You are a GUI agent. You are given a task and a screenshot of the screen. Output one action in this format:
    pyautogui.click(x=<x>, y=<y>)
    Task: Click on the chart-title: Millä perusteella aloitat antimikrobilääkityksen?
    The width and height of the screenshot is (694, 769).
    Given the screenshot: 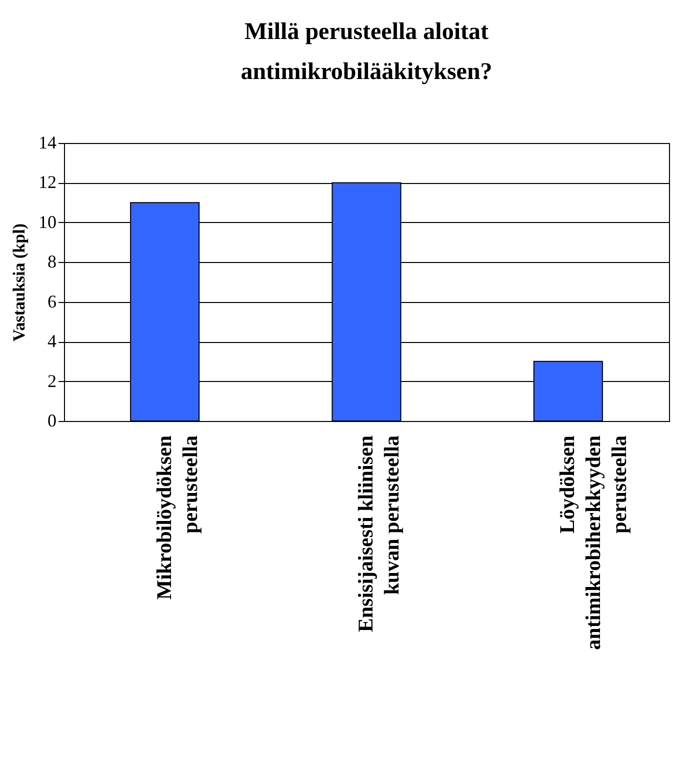 What is the action you would take?
    pyautogui.click(x=366, y=52)
    